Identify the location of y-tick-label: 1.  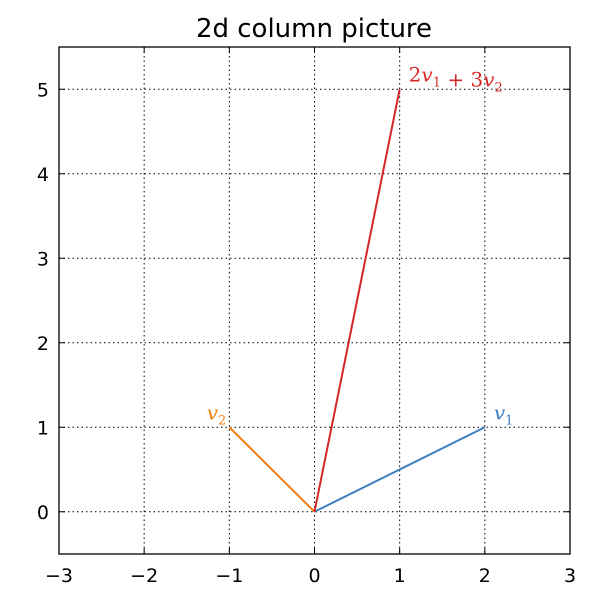
(43, 428).